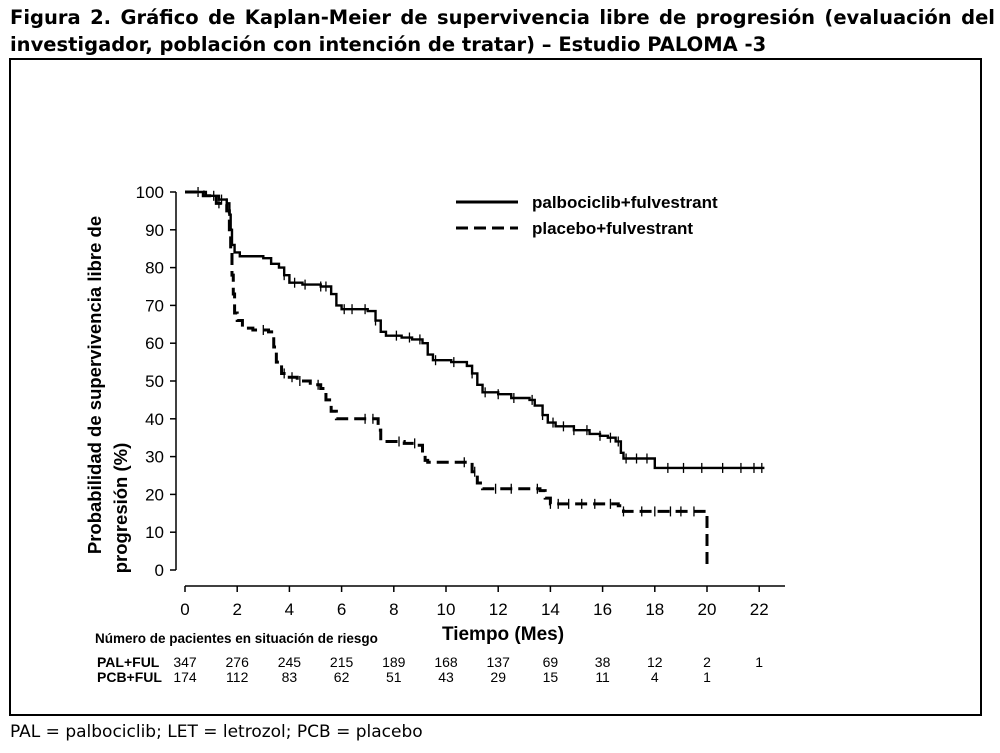 Image resolution: width=1000 pixels, height=753 pixels. I want to click on risk-count: 276, so click(238, 662).